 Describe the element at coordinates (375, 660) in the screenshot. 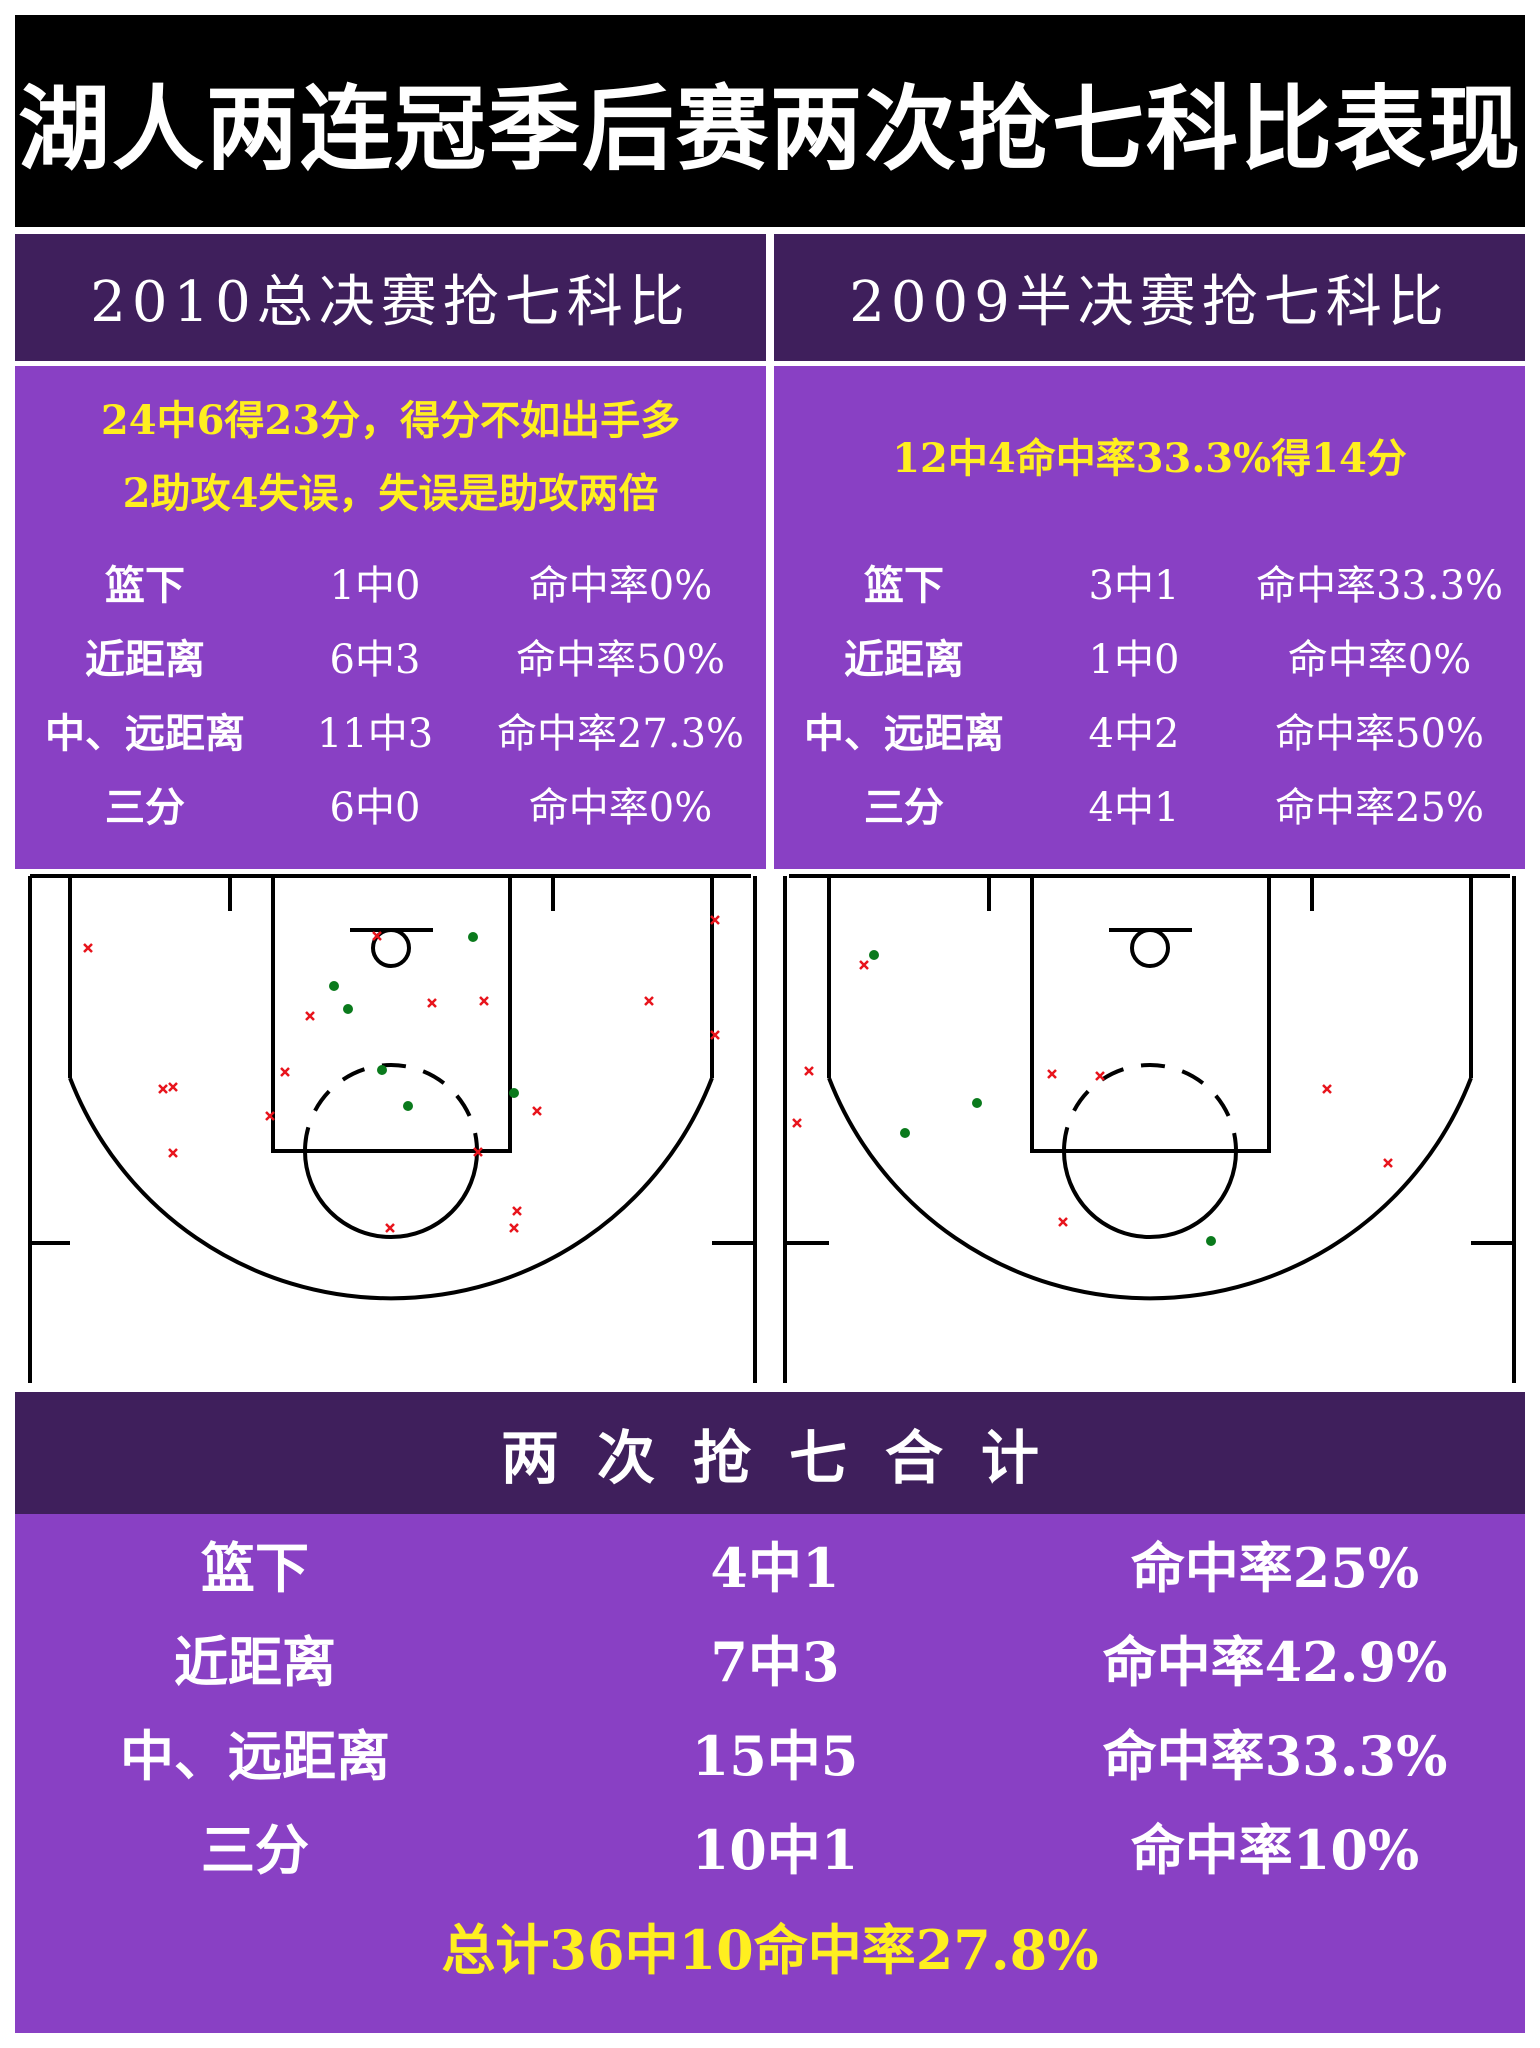

I see `attempts: 6中3` at that location.